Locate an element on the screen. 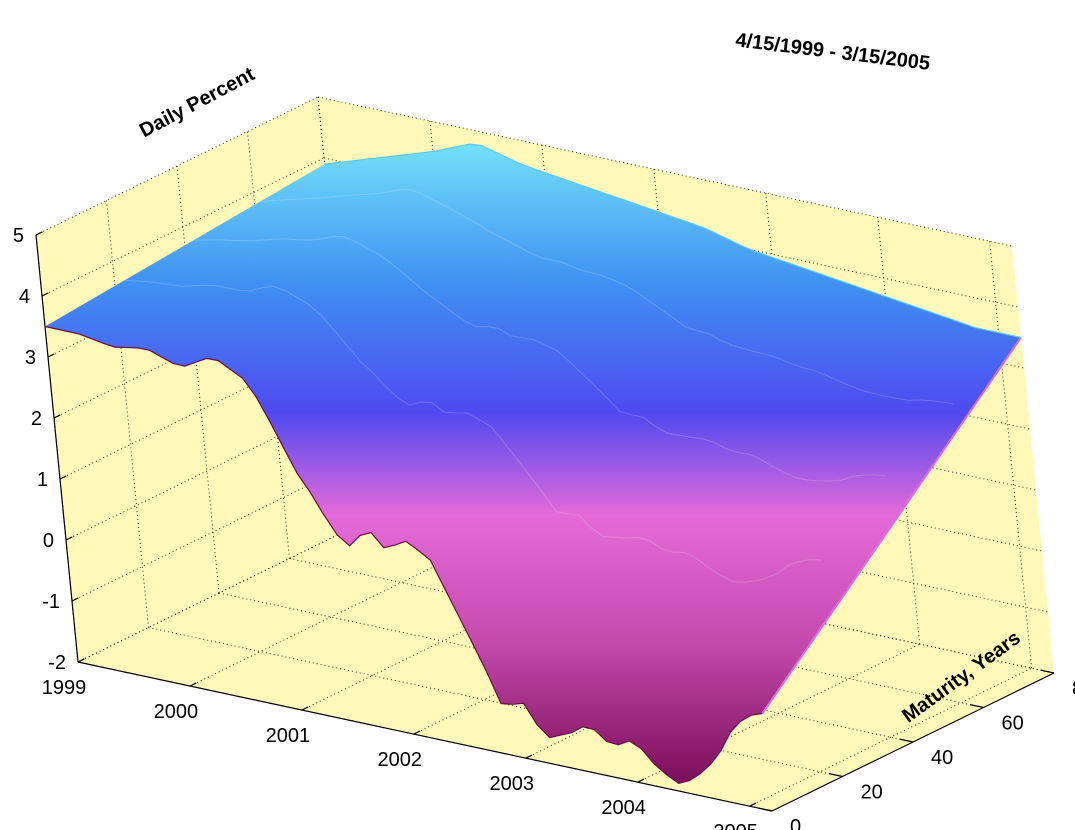 The height and width of the screenshot is (830, 1075). x-tick-labels: 1999 2000 2001 2002 2003 2004 2005 is located at coordinates (400, 753).